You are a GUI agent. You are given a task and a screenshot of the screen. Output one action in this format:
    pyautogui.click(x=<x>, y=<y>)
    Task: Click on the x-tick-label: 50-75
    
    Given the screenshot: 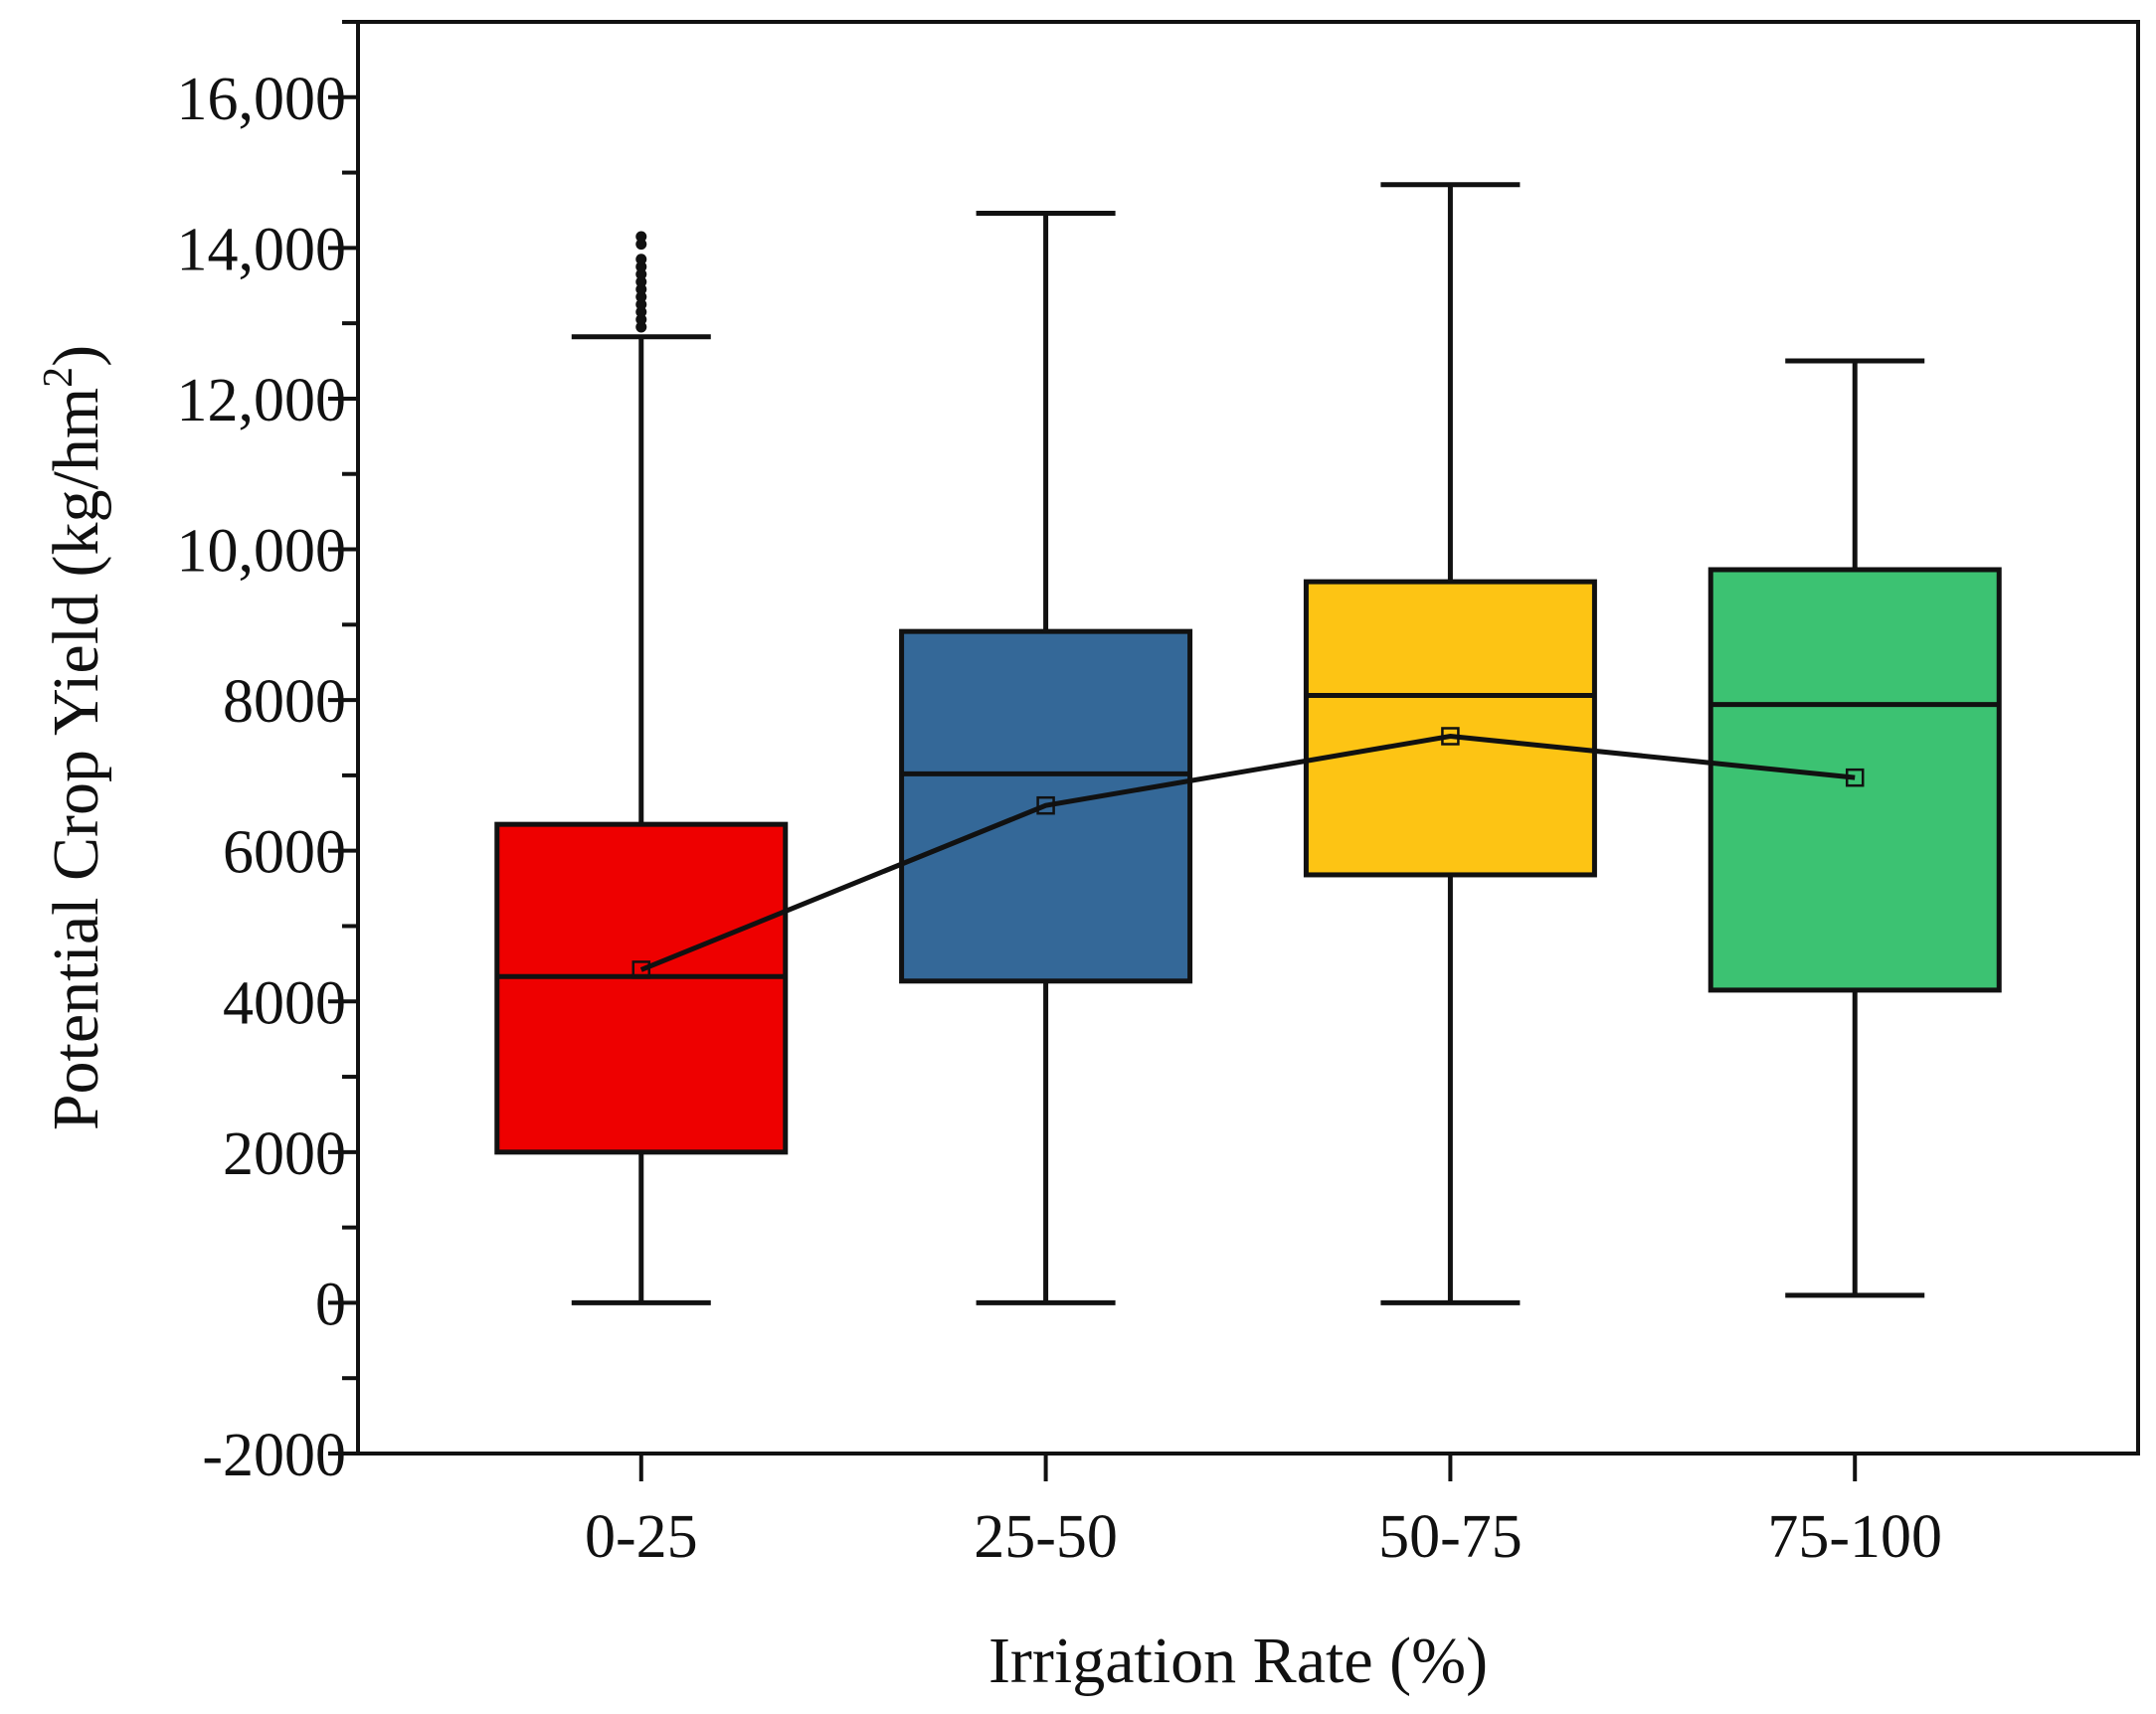 What is the action you would take?
    pyautogui.click(x=1450, y=1537)
    